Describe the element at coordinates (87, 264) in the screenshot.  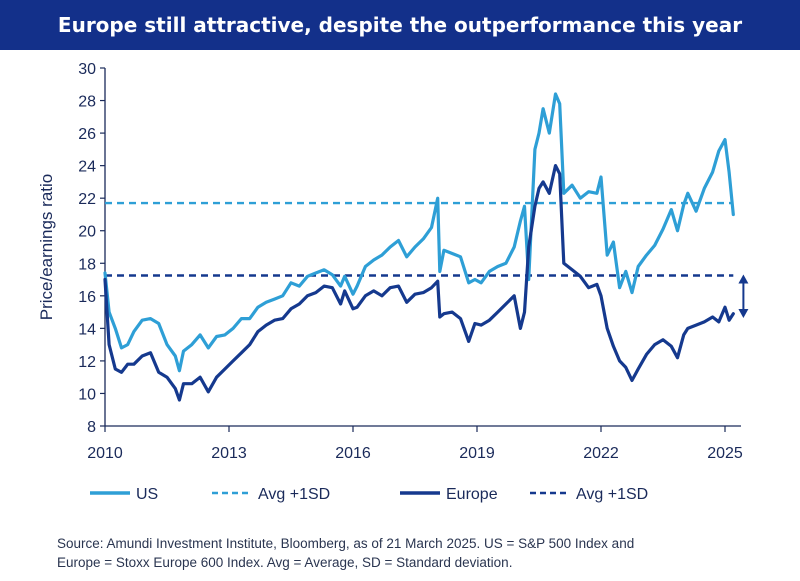
I see `y-tick-label: 18` at that location.